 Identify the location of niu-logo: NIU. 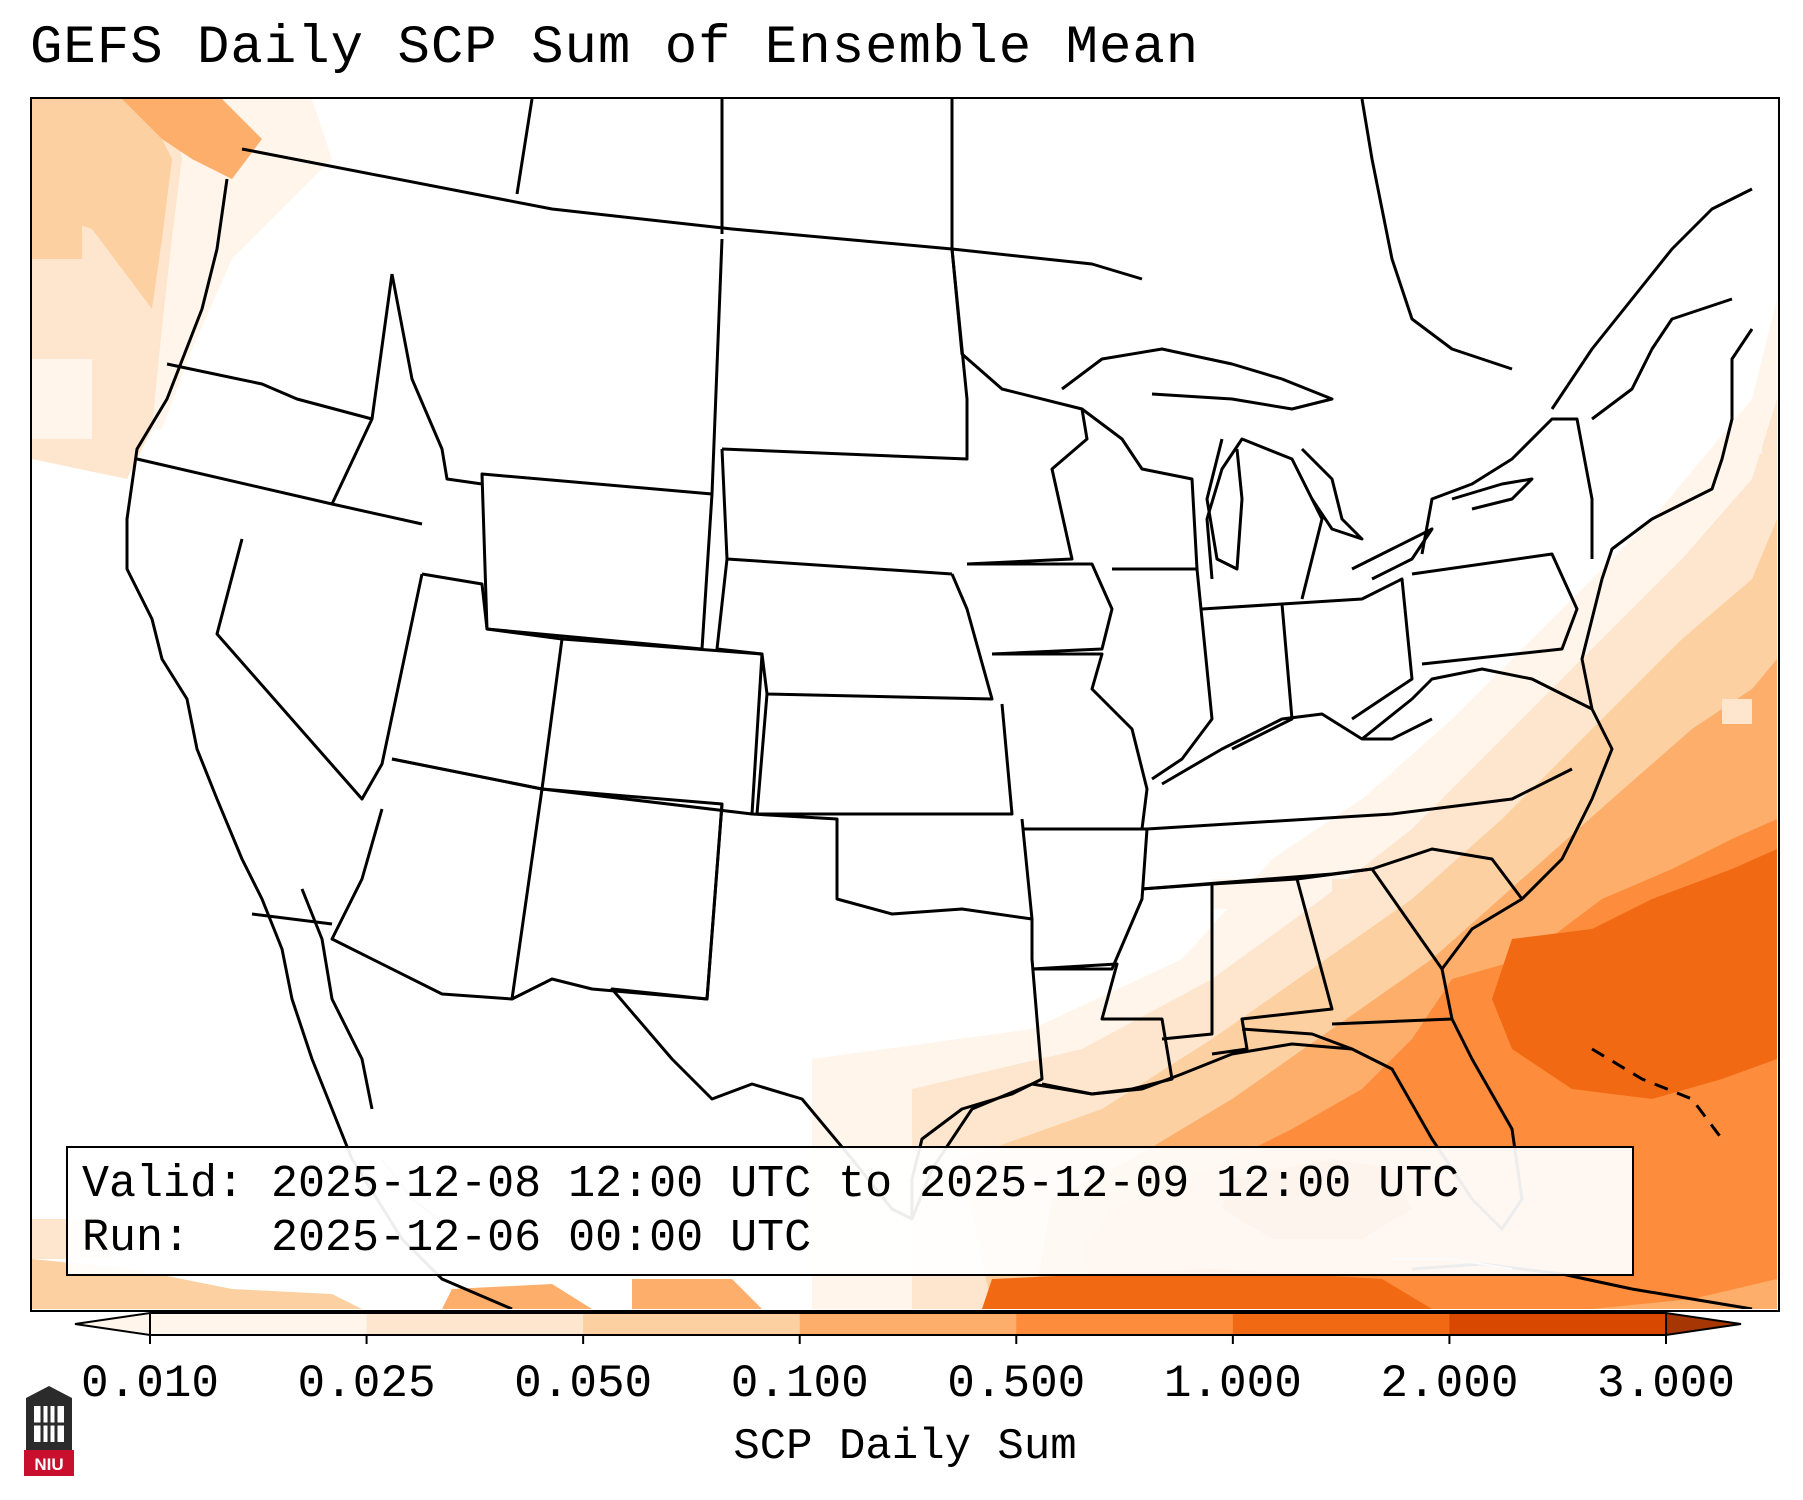
(49, 1431).